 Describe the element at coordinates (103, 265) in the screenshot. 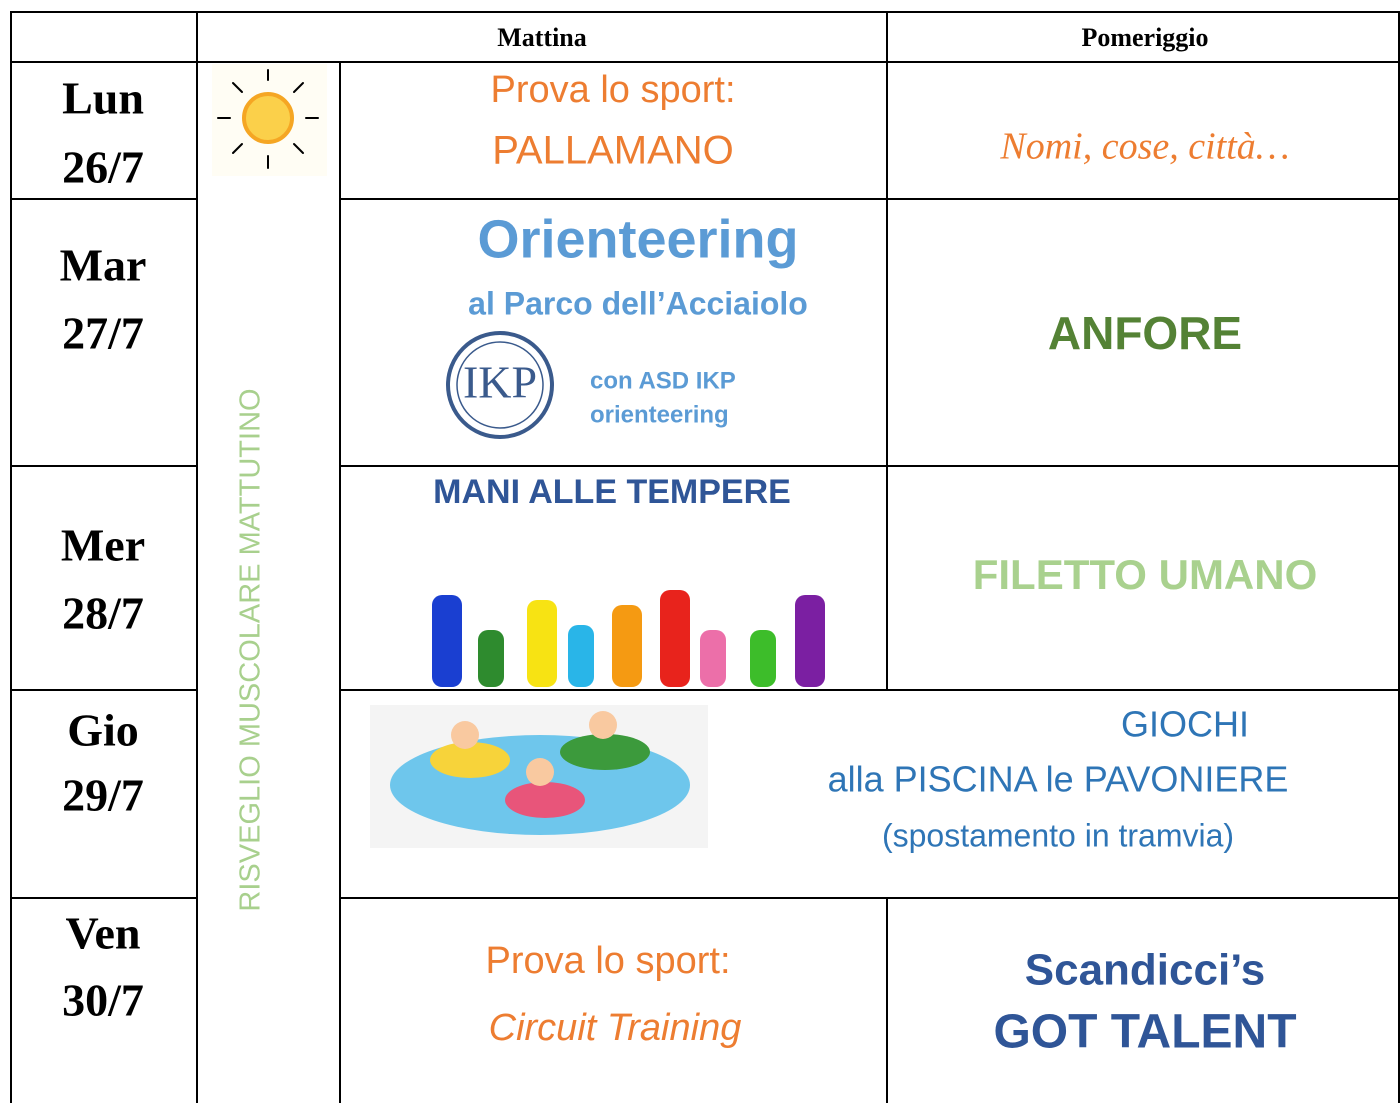

I see `day: Mar` at that location.